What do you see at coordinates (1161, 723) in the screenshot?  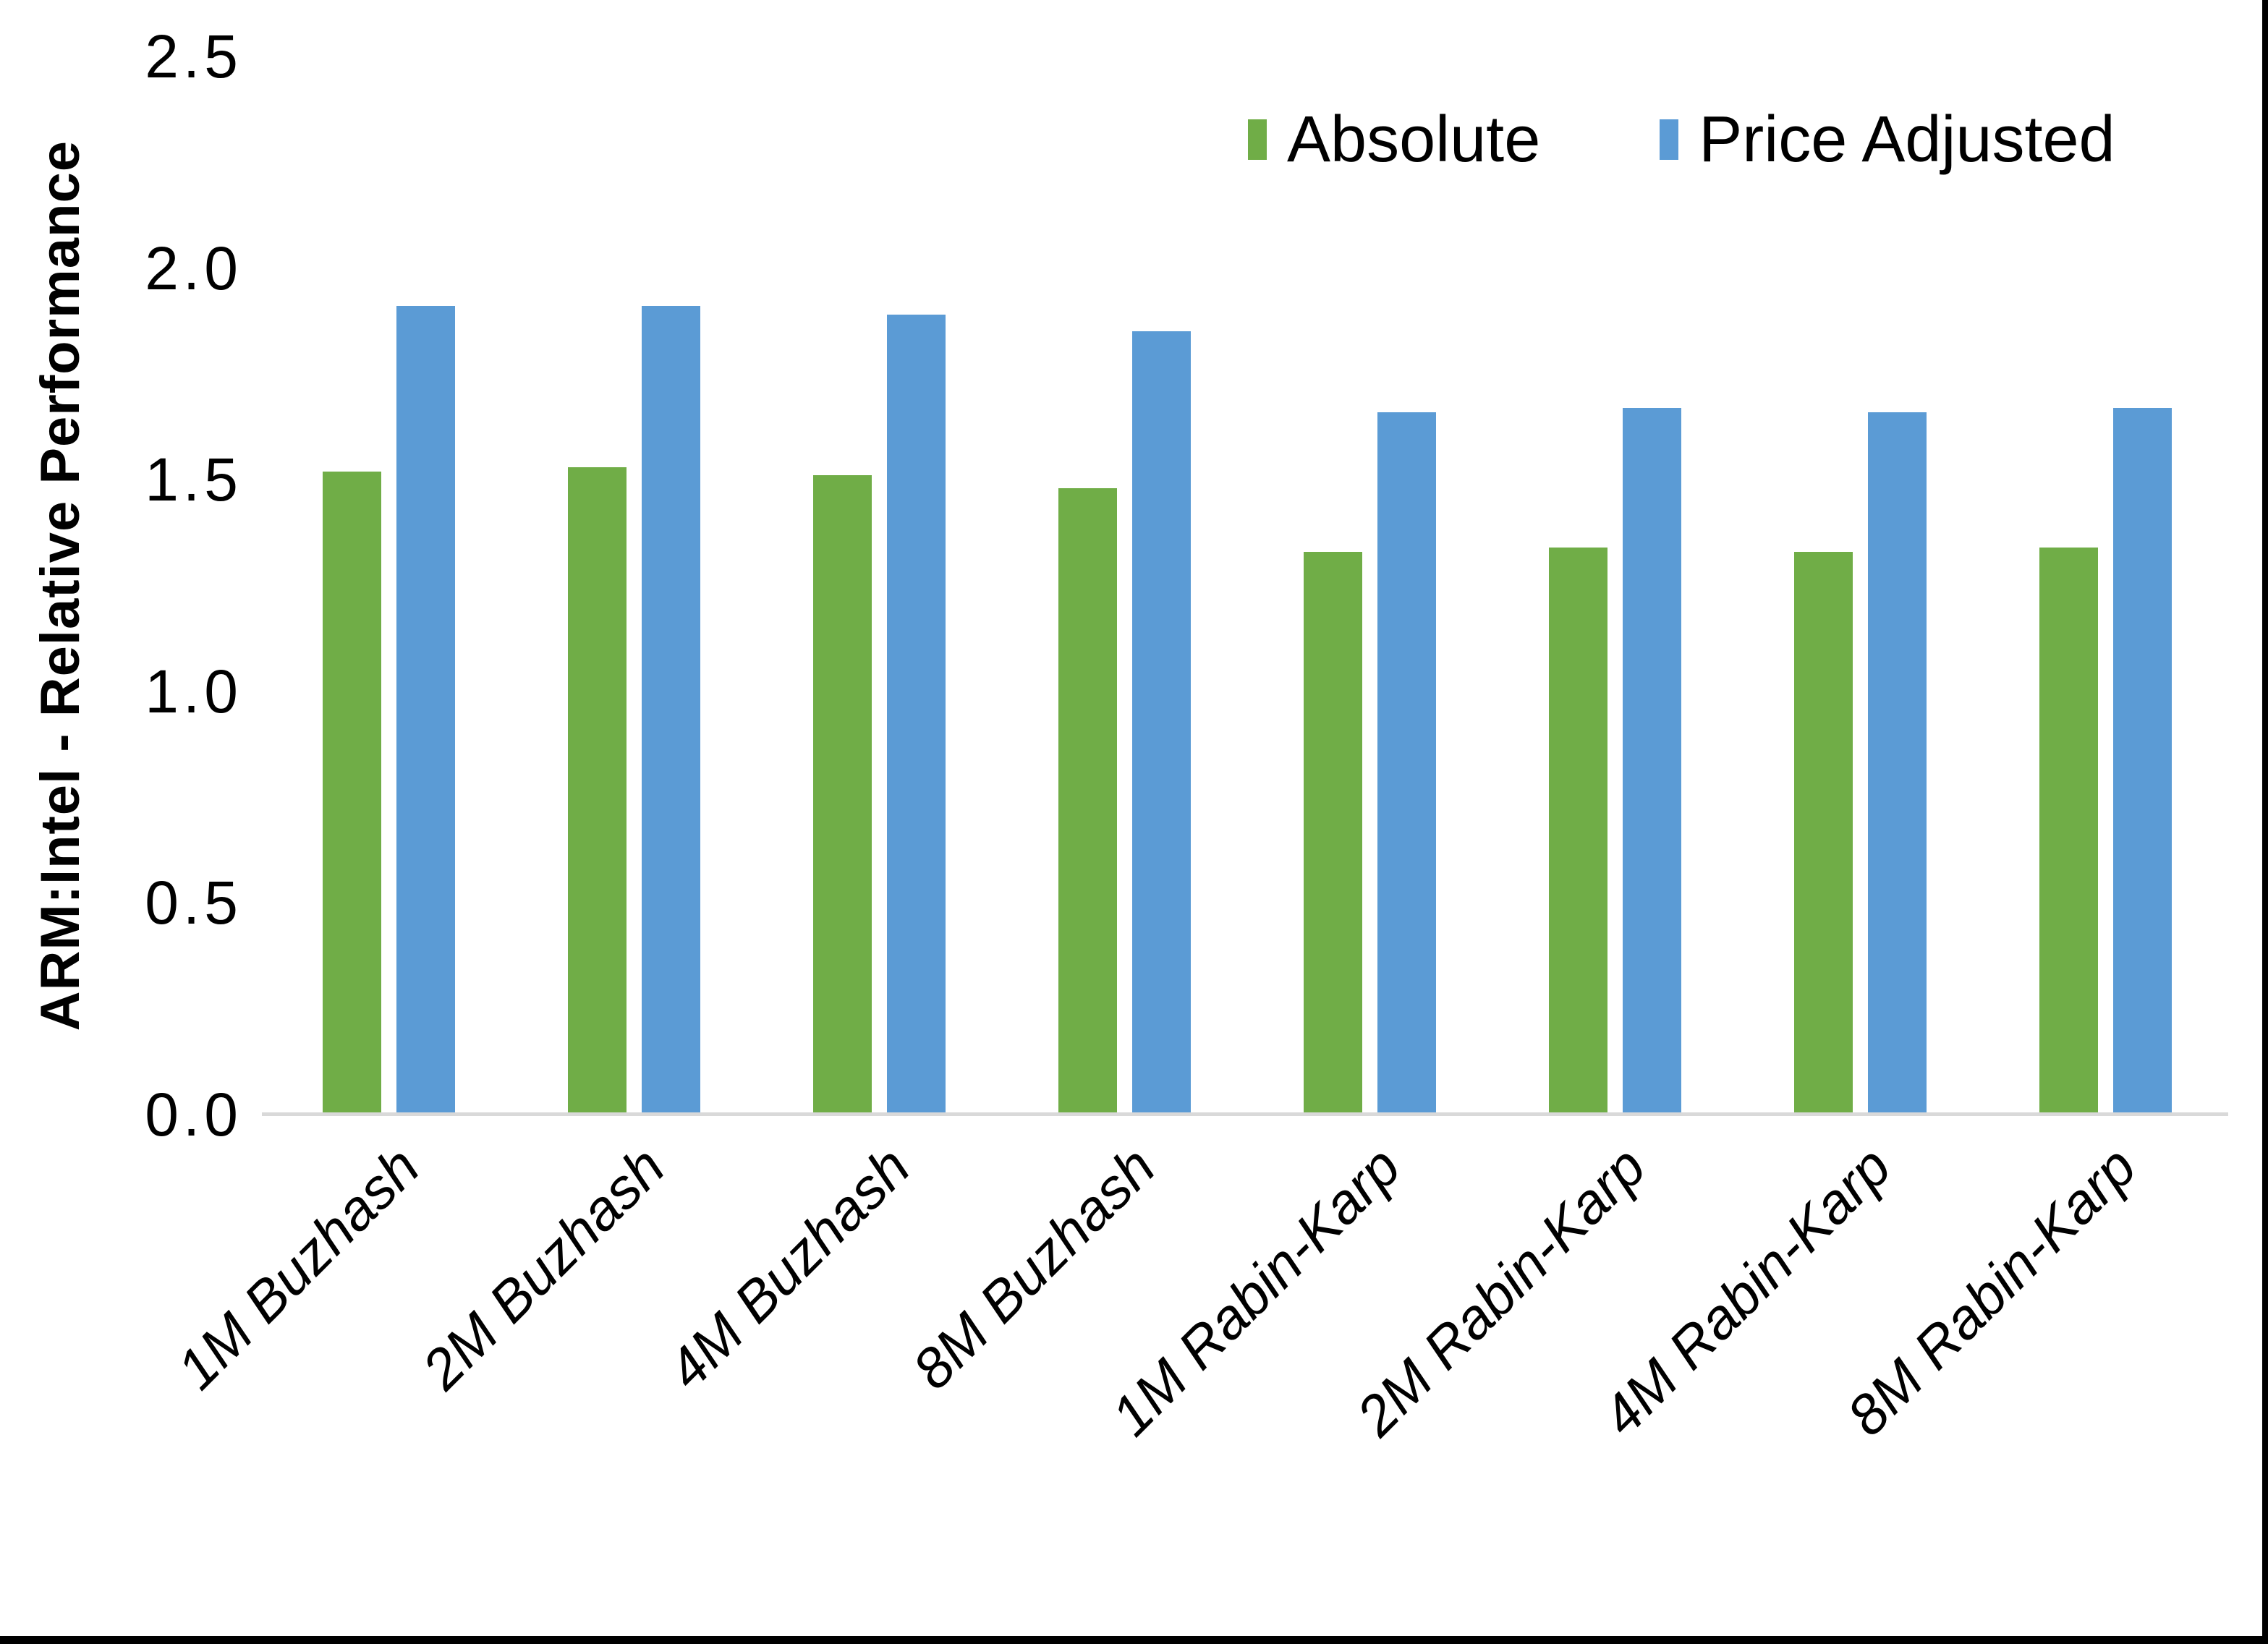 I see `bar-price-adjusted-8m-buzhash` at bounding box center [1161, 723].